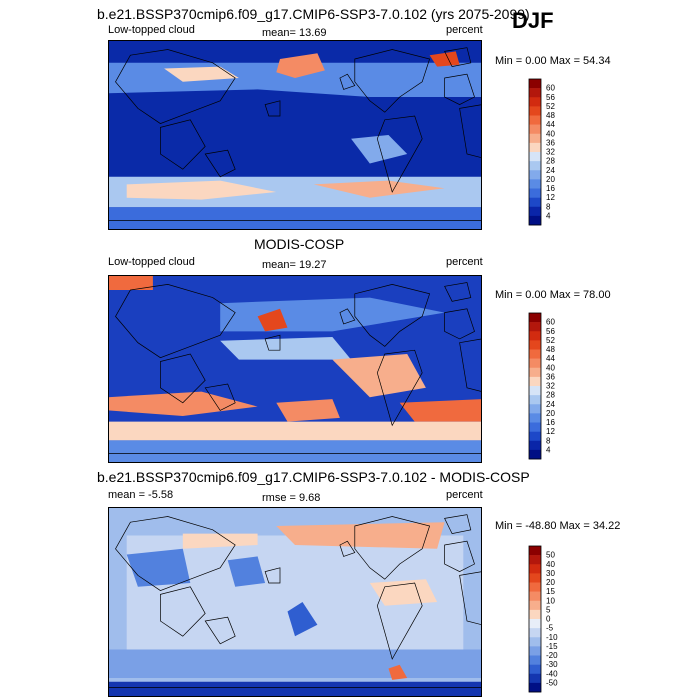 This screenshot has height=700, width=700. What do you see at coordinates (294, 33) in the screenshot?
I see `panel-1-mean-label: mean= 13.69` at bounding box center [294, 33].